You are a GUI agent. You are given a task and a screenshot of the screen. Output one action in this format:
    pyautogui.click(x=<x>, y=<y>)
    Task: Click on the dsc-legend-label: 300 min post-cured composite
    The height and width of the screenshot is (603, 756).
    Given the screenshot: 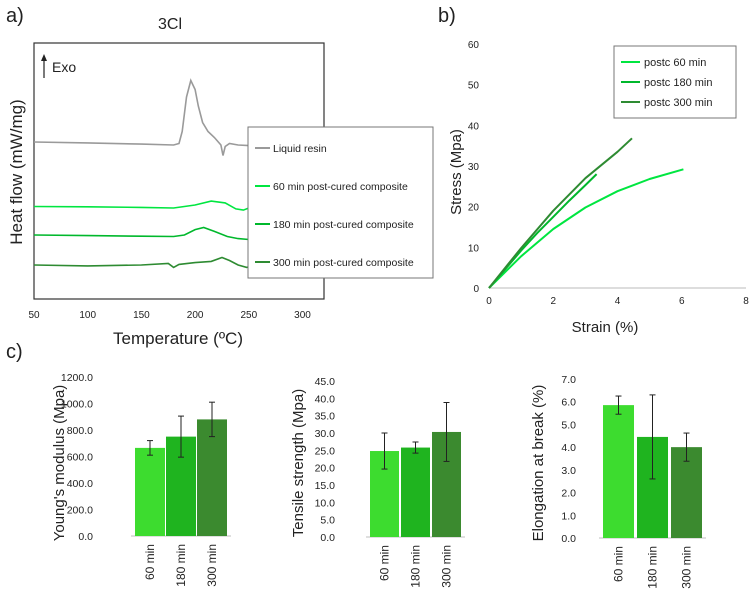 What is the action you would take?
    pyautogui.click(x=343, y=263)
    